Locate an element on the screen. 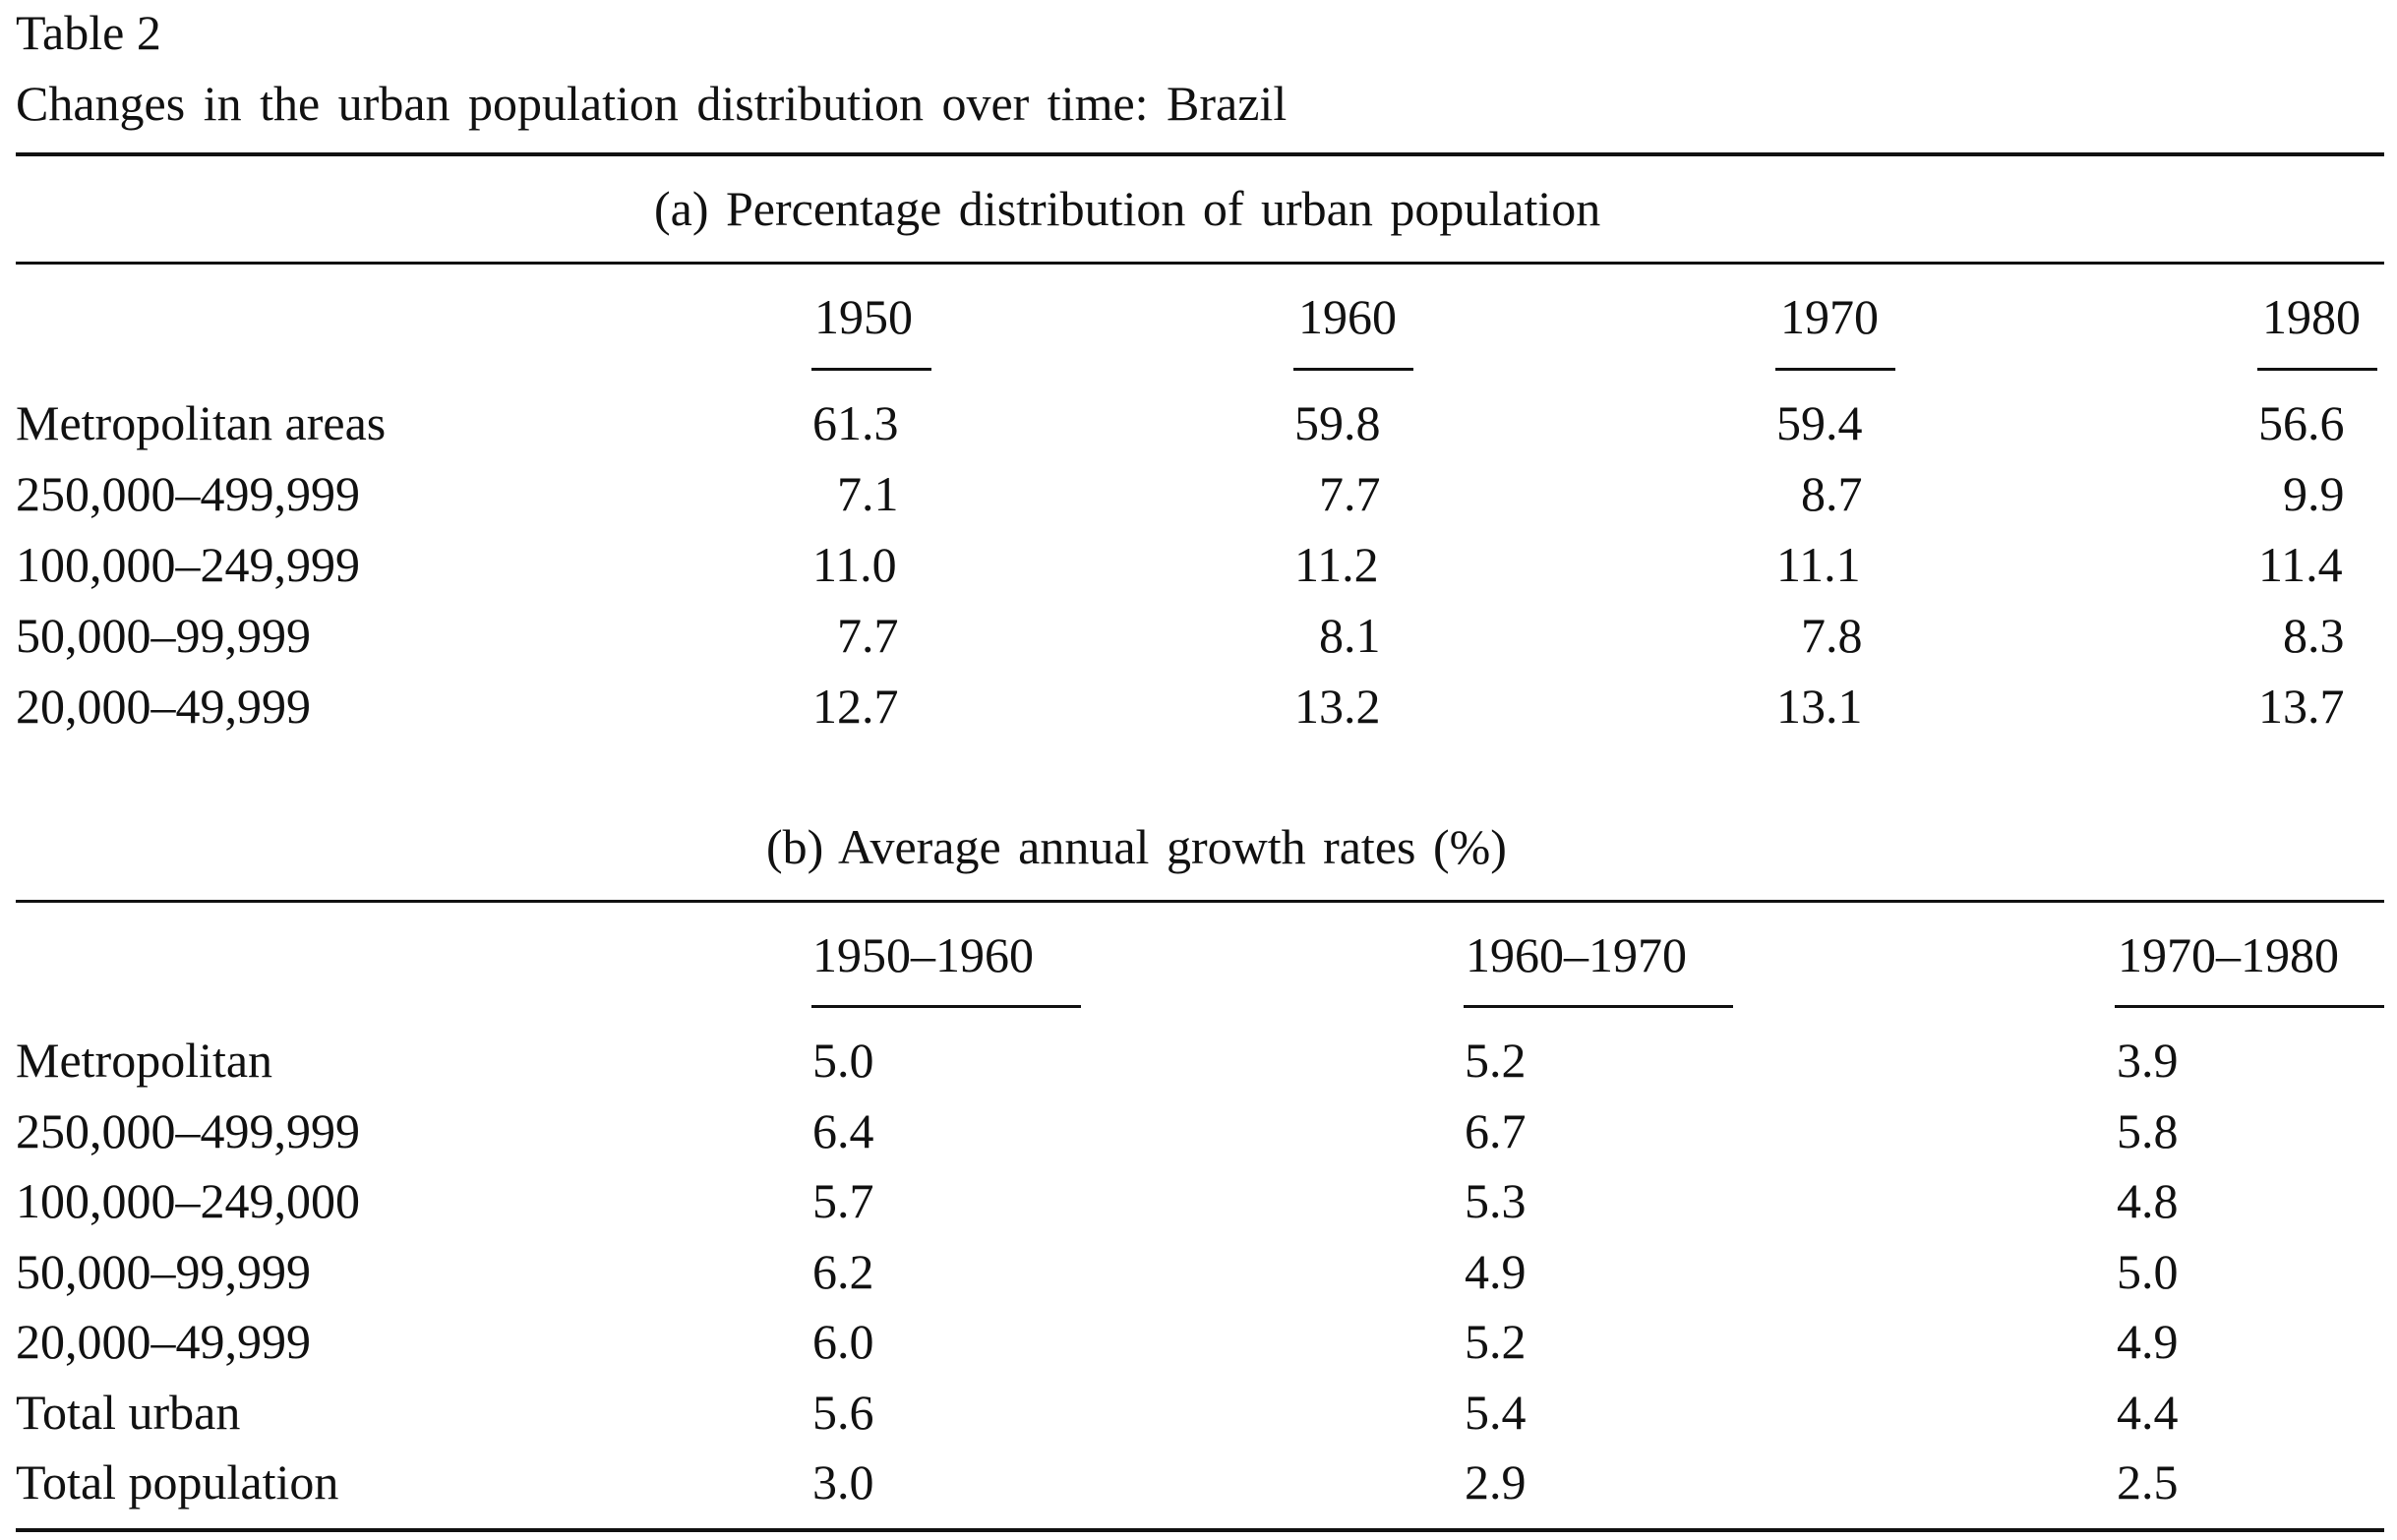 This screenshot has width=2397, height=1540. panel-b-row-label: Total urban is located at coordinates (128, 1412).